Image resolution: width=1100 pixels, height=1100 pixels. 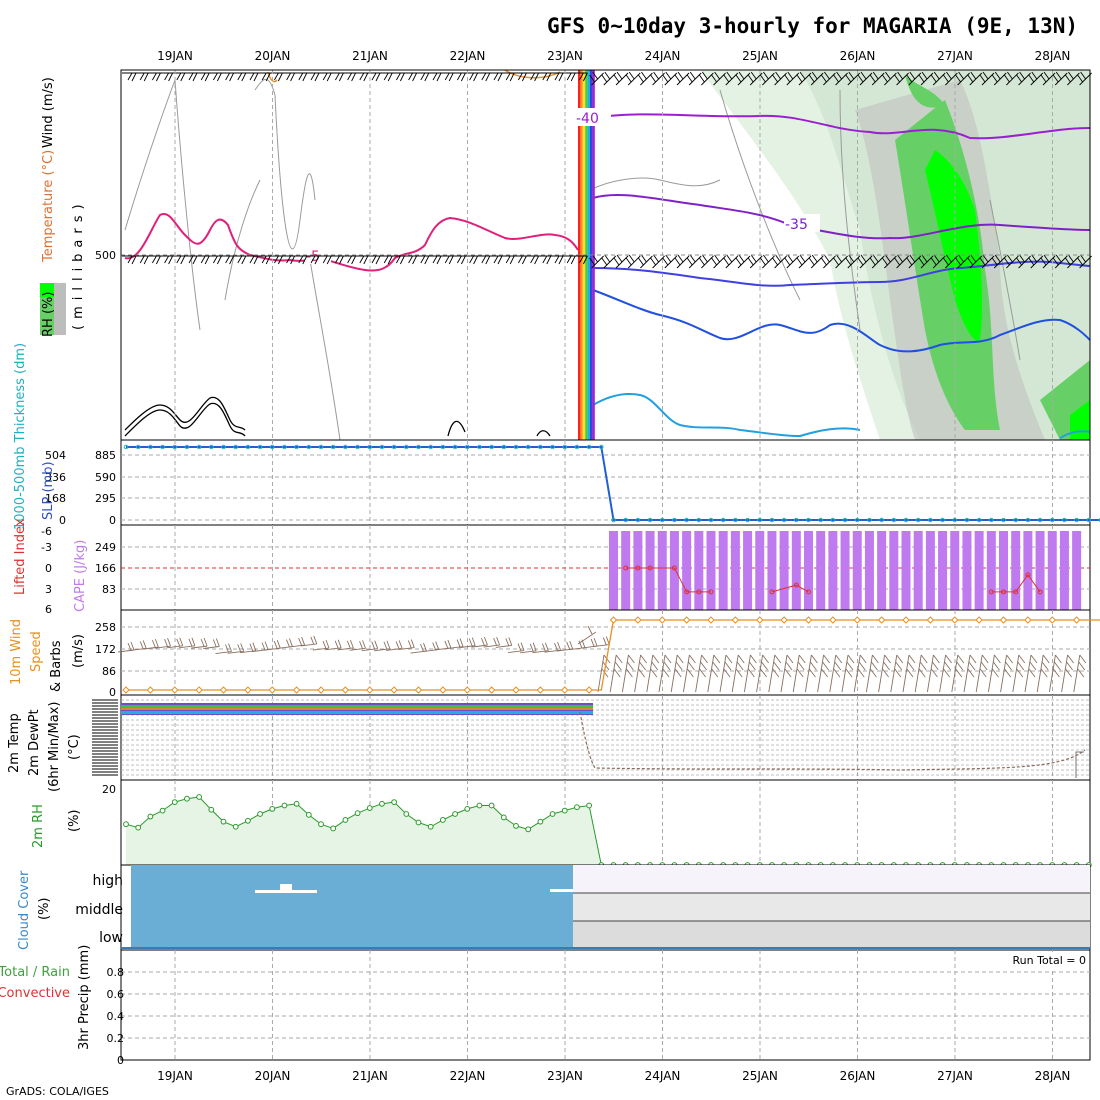 I want to click on label-temperature: Temperature (°C), so click(x=48, y=206).